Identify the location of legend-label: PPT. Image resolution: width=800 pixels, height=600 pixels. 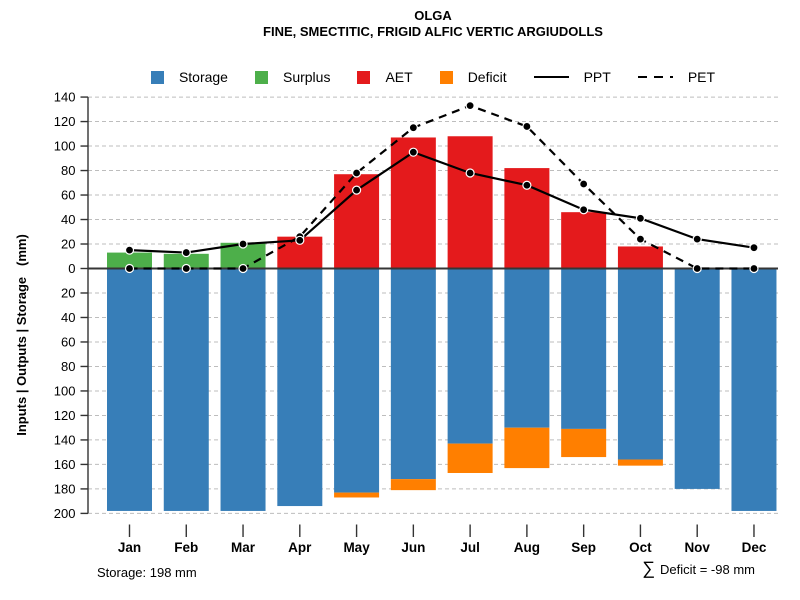
(597, 77).